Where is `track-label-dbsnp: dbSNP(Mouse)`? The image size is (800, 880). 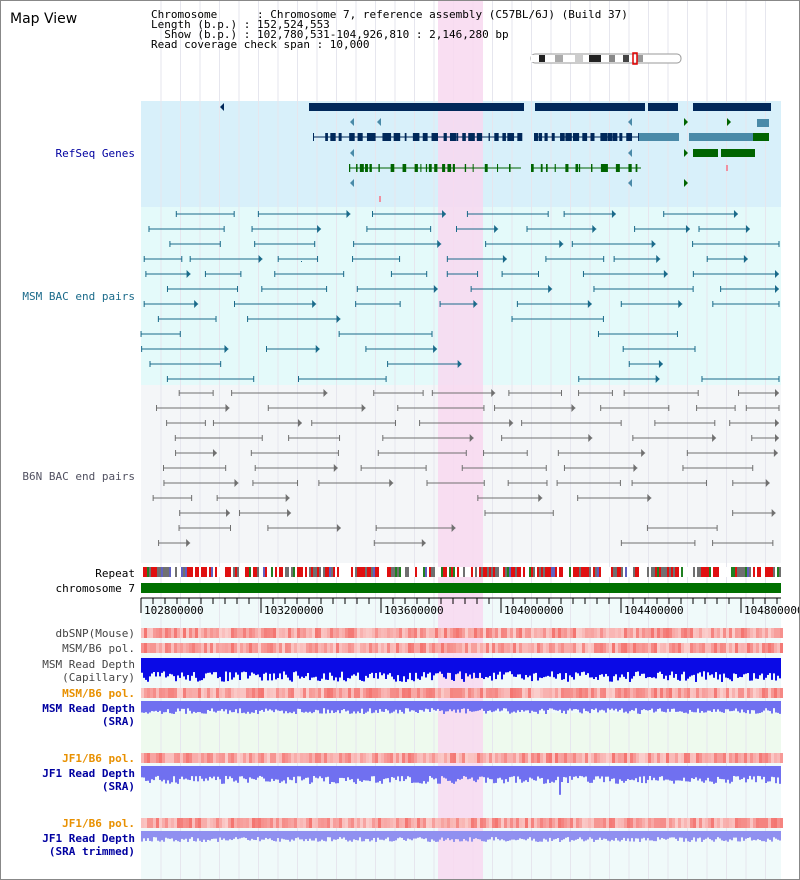 track-label-dbsnp: dbSNP(Mouse) is located at coordinates (95, 633).